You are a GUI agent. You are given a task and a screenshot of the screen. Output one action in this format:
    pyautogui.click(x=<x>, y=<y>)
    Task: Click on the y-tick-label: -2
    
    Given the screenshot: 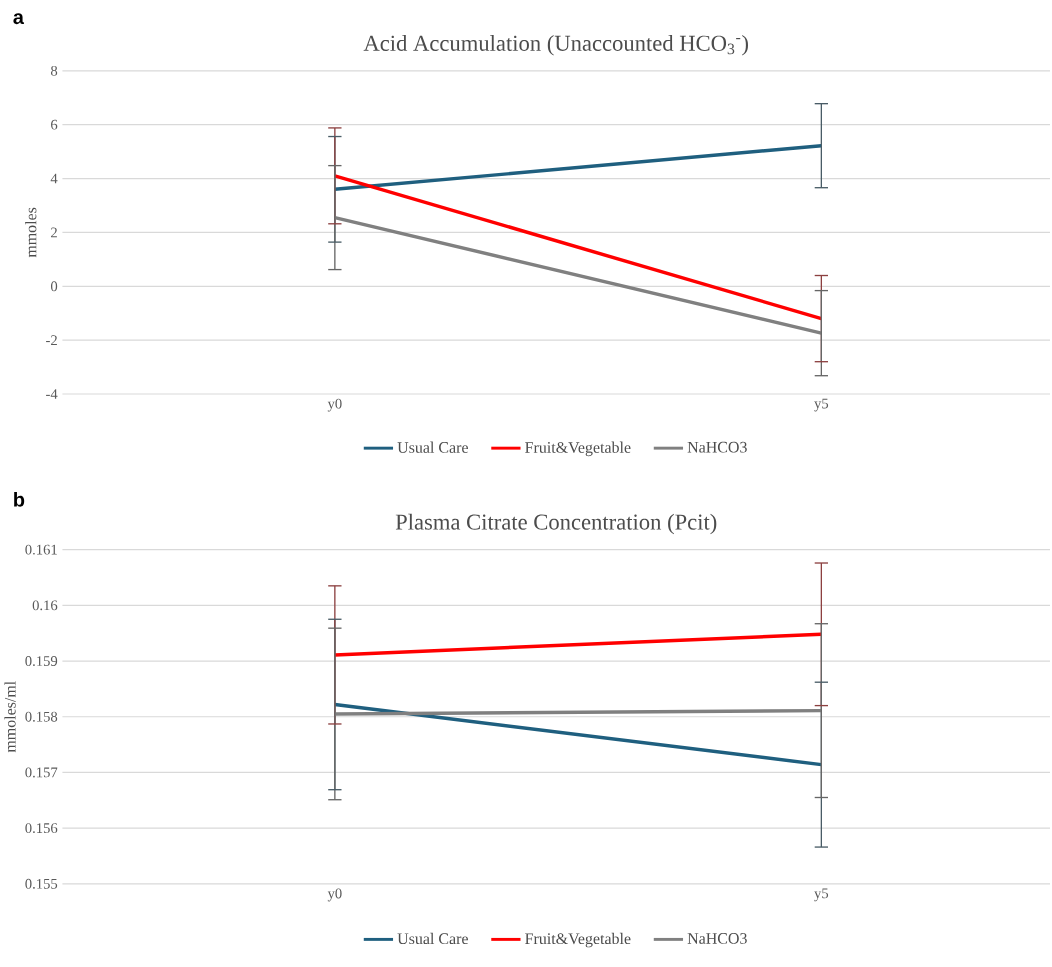 What is the action you would take?
    pyautogui.click(x=51, y=340)
    